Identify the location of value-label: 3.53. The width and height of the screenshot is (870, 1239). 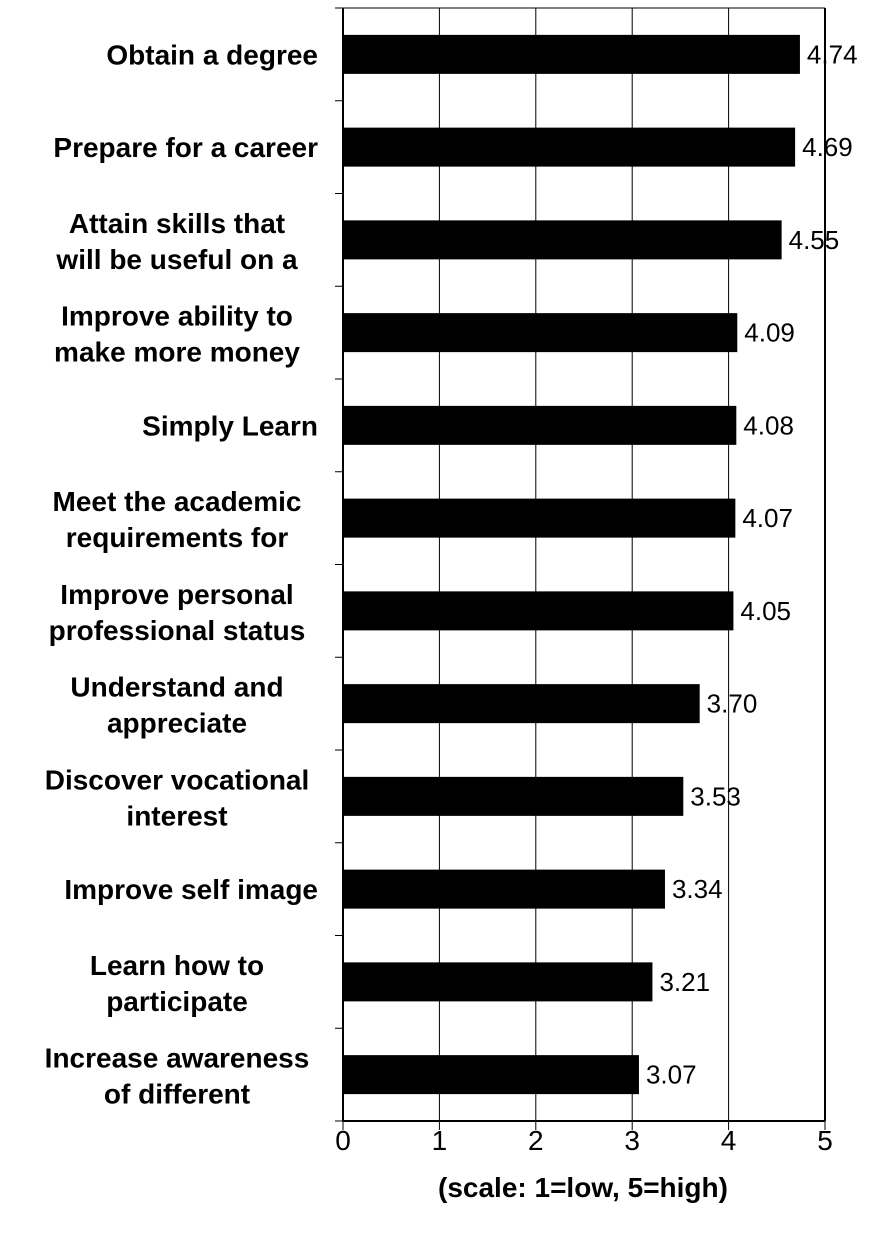
(715, 796).